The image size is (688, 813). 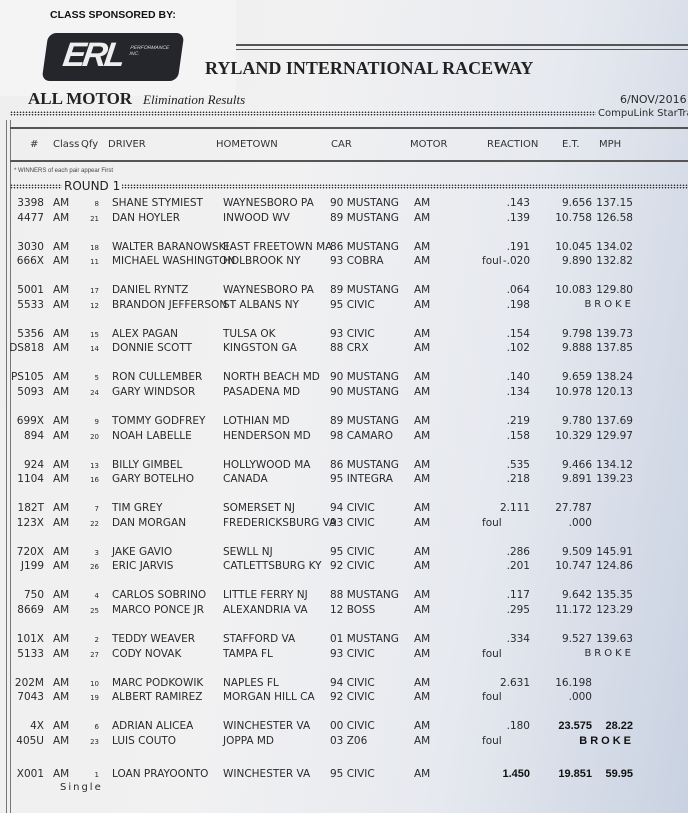 I want to click on sponsor-panel: CLASS SPONSORED BY: ERL PERFORMANCE INC., so click(x=118, y=48).